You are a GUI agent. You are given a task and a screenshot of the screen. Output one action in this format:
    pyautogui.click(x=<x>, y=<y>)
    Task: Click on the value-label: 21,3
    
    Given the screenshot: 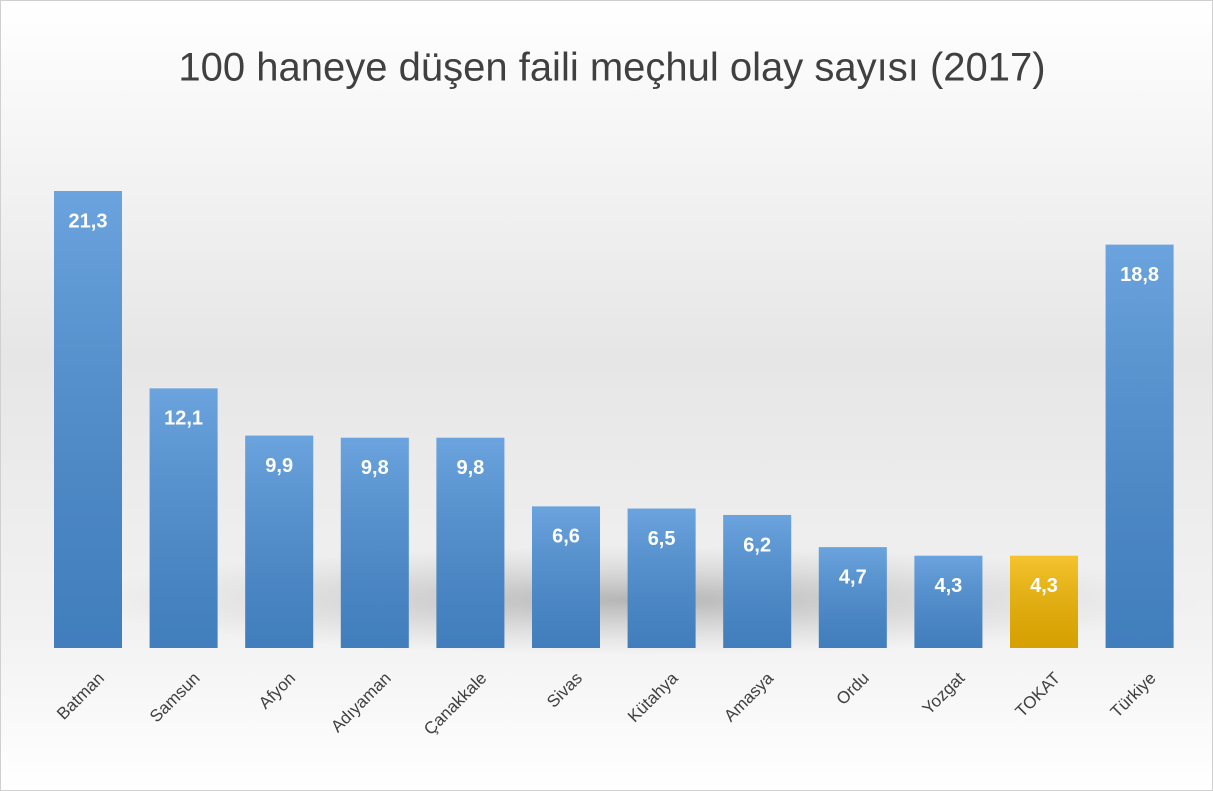 What is the action you would take?
    pyautogui.click(x=88, y=221)
    